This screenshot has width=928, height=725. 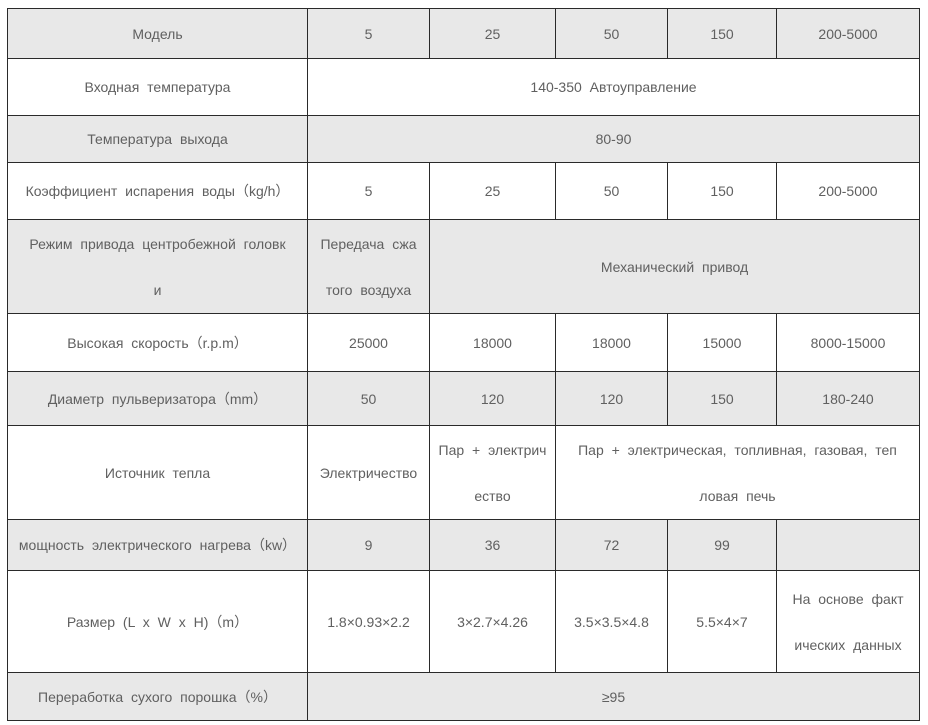 What do you see at coordinates (368, 621) in the screenshot?
I see `value-cell: 1.8×0.93×2.2` at bounding box center [368, 621].